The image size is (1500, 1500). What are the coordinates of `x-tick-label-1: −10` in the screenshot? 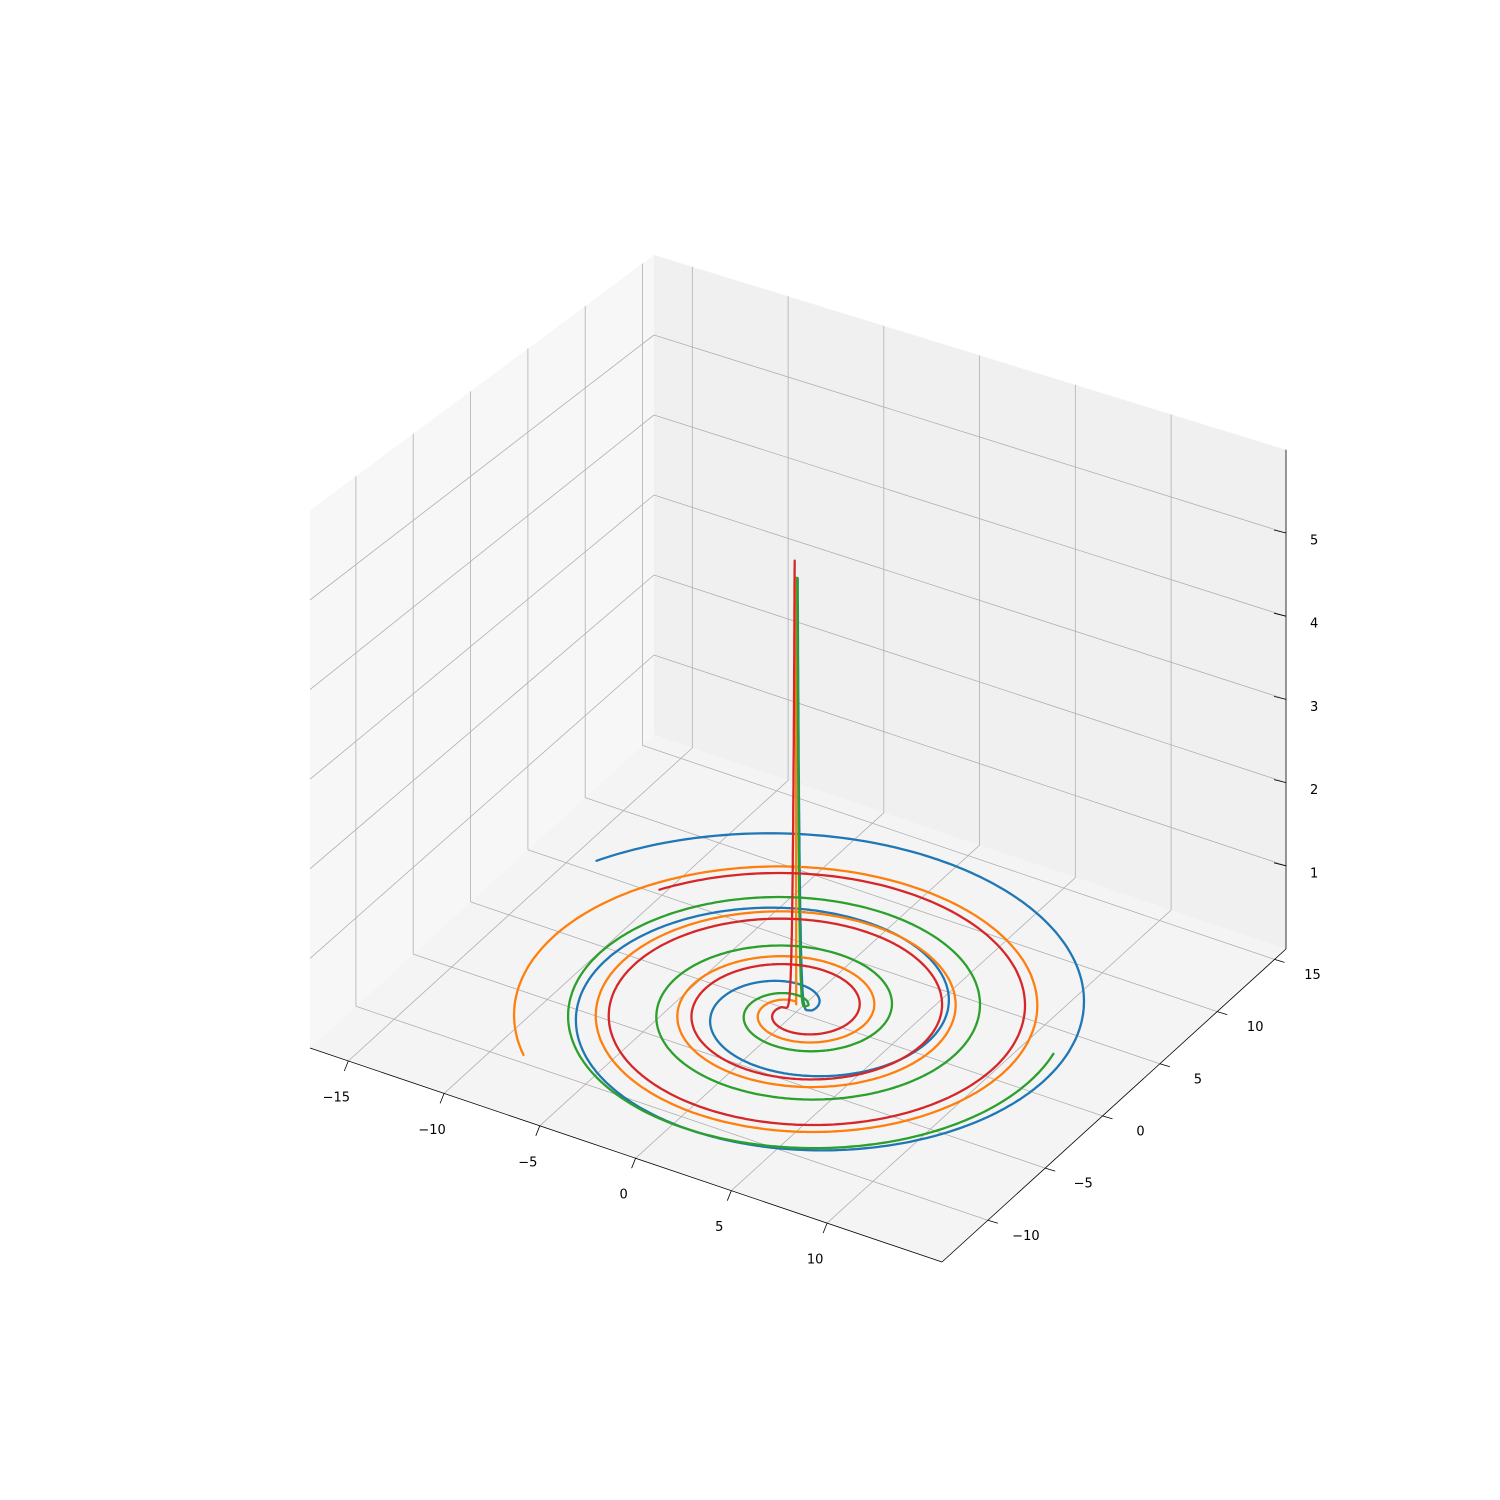 It's located at (431, 1130).